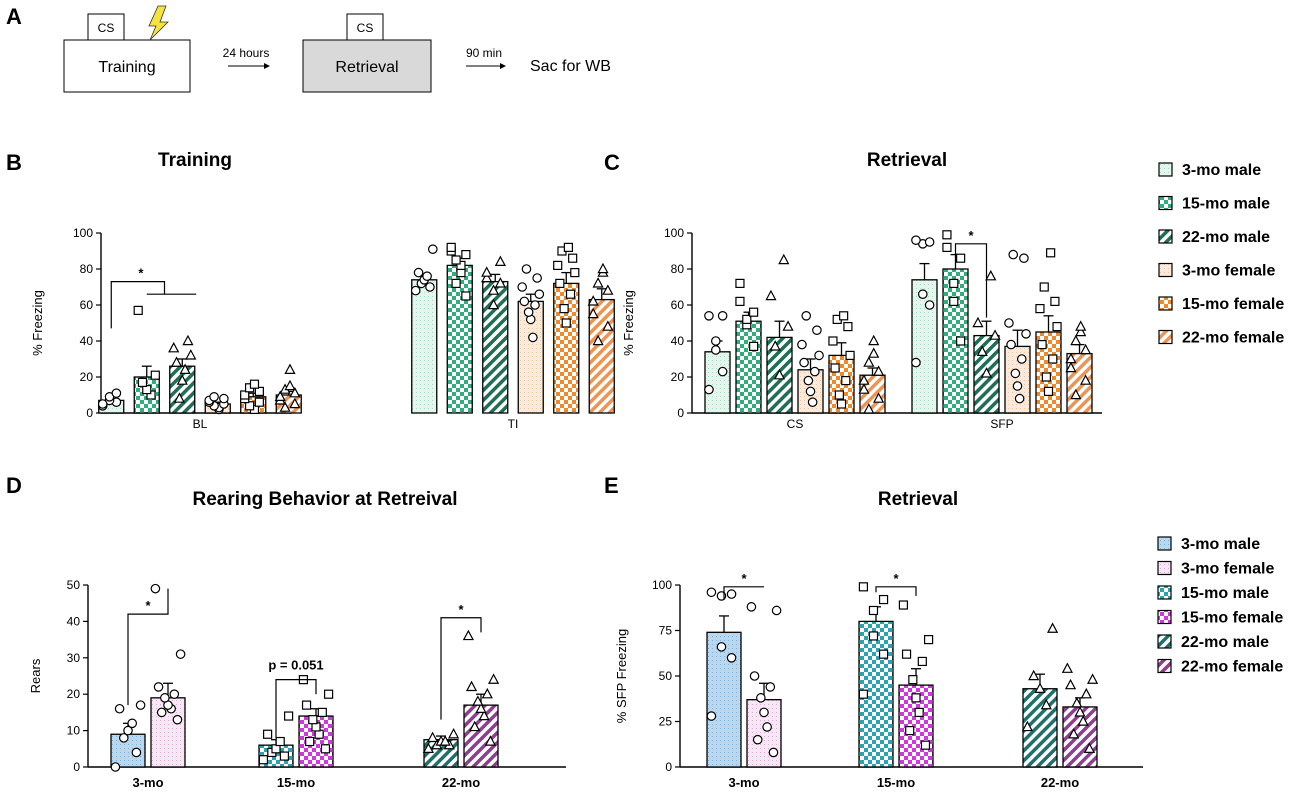  What do you see at coordinates (147, 782) in the screenshot?
I see `x-category-label: 3-mo` at bounding box center [147, 782].